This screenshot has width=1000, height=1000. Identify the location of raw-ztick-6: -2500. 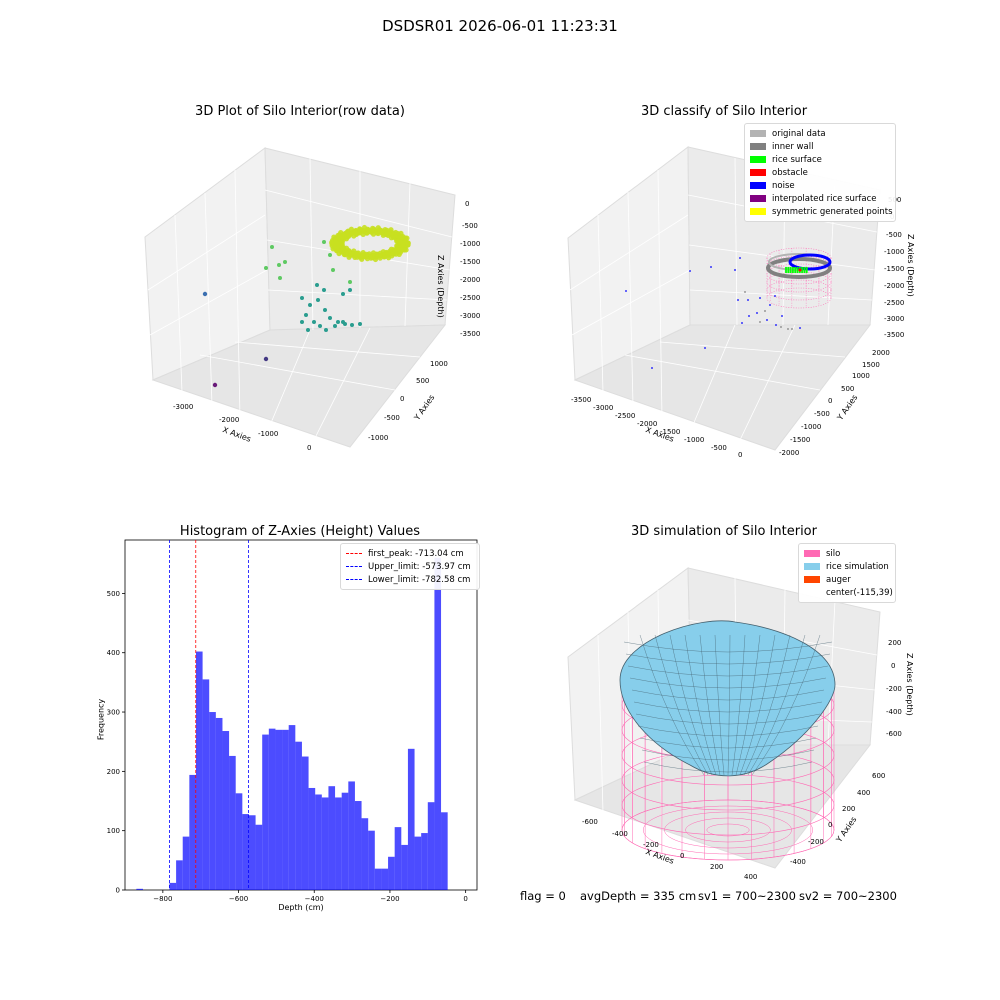
(470, 298).